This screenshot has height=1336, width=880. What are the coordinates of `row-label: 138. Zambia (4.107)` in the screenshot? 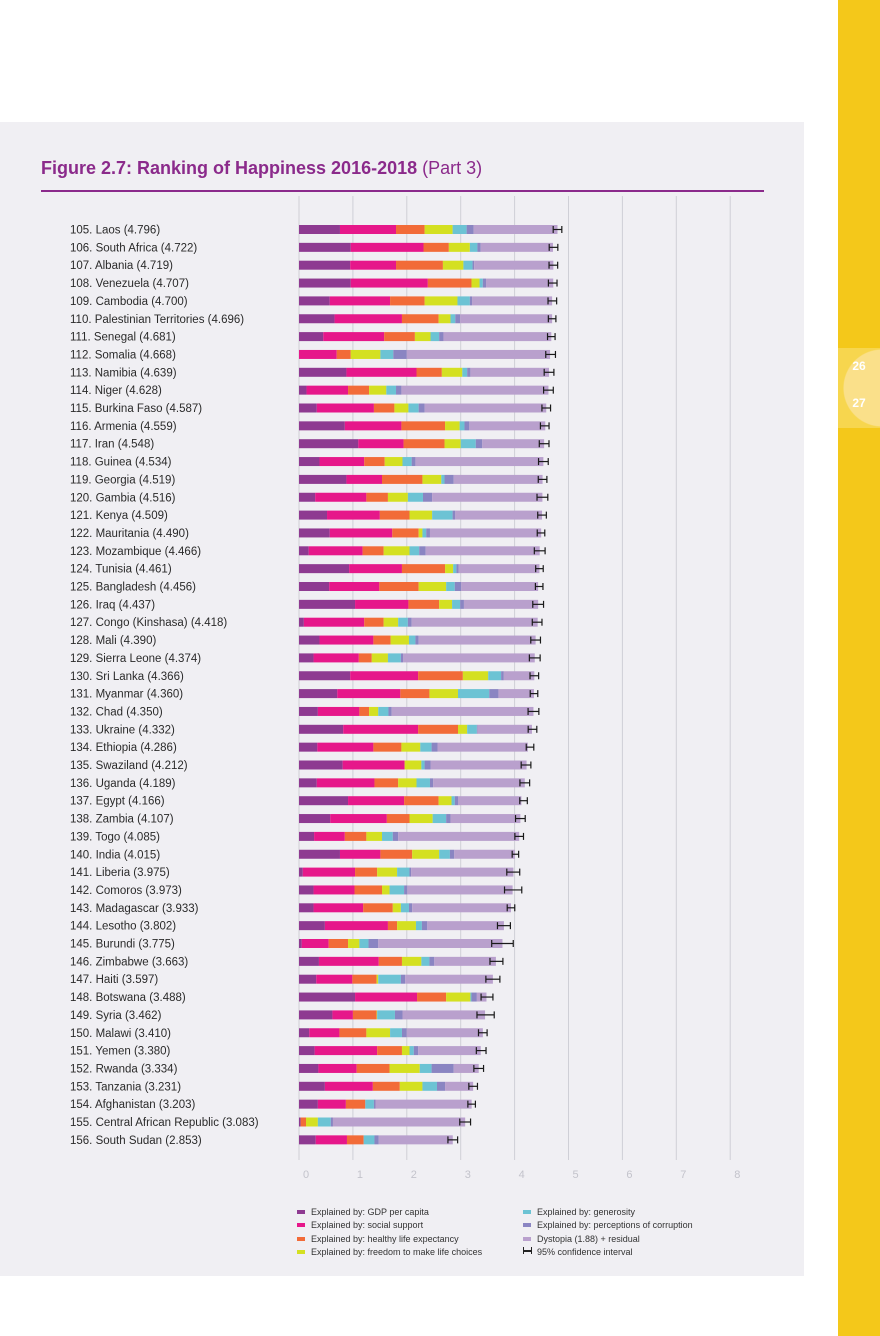 It's located at (122, 820).